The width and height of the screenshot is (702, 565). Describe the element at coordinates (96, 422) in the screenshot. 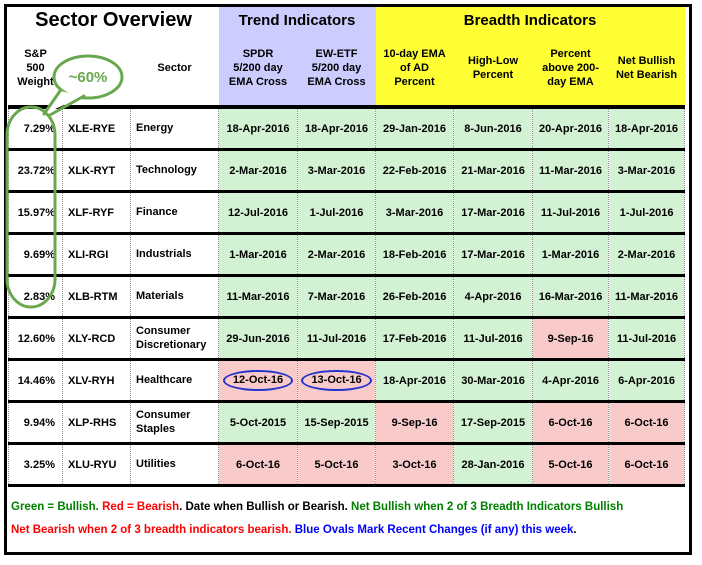

I see `symbol-cell: XLP-RHS` at that location.